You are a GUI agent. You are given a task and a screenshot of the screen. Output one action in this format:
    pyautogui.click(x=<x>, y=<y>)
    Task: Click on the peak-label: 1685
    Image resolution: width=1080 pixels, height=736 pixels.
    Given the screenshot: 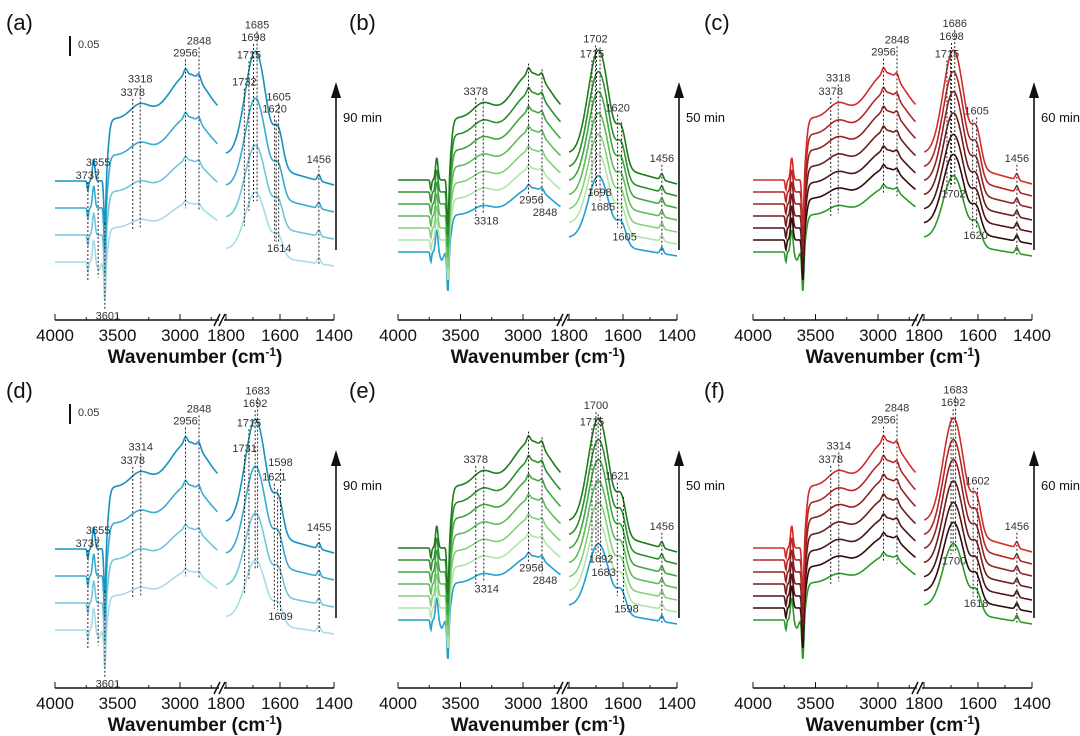 What is the action you would take?
    pyautogui.click(x=603, y=208)
    